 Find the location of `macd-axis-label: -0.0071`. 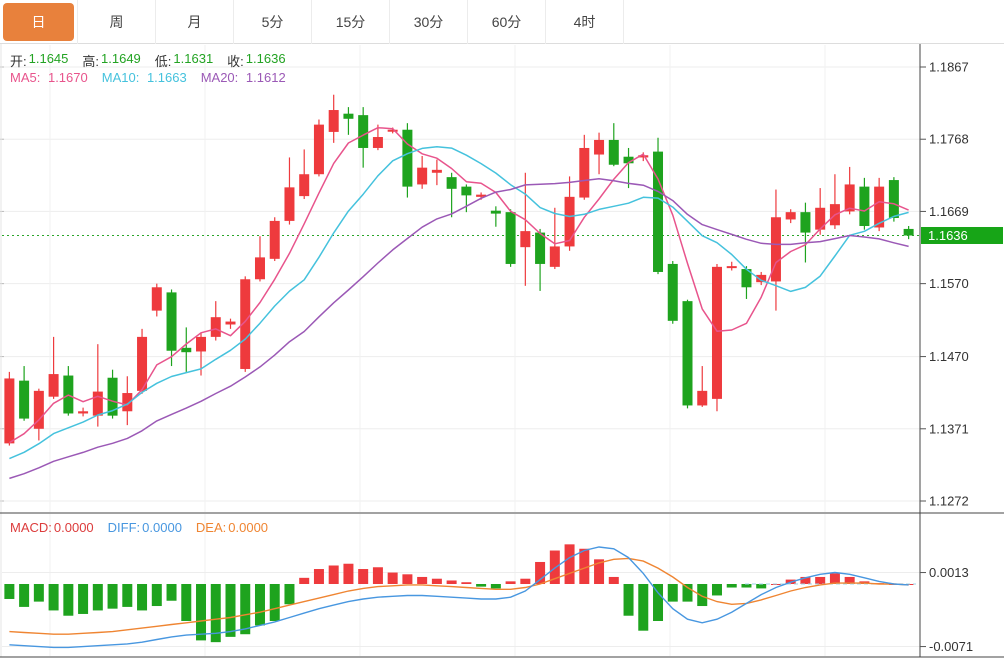

macd-axis-label: -0.0071 is located at coordinates (951, 646).